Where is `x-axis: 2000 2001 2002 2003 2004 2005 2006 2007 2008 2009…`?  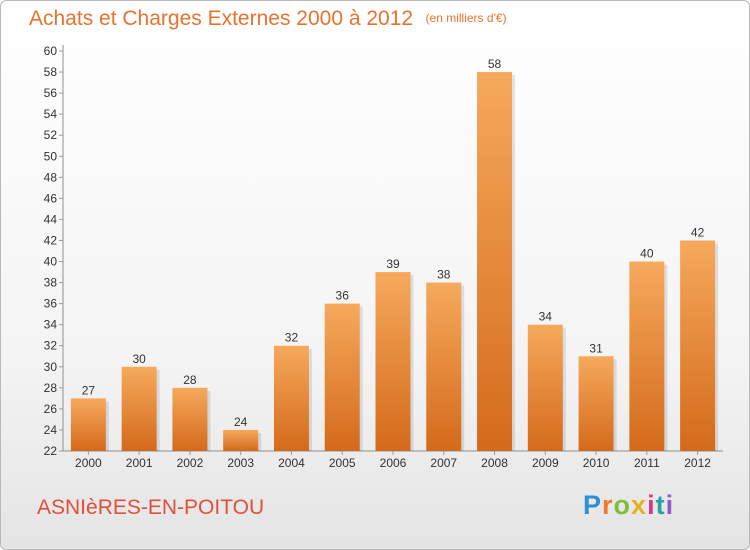
x-axis: 2000 2001 2002 2003 2004 2005 2006 2007 2008 2009… is located at coordinates (393, 460).